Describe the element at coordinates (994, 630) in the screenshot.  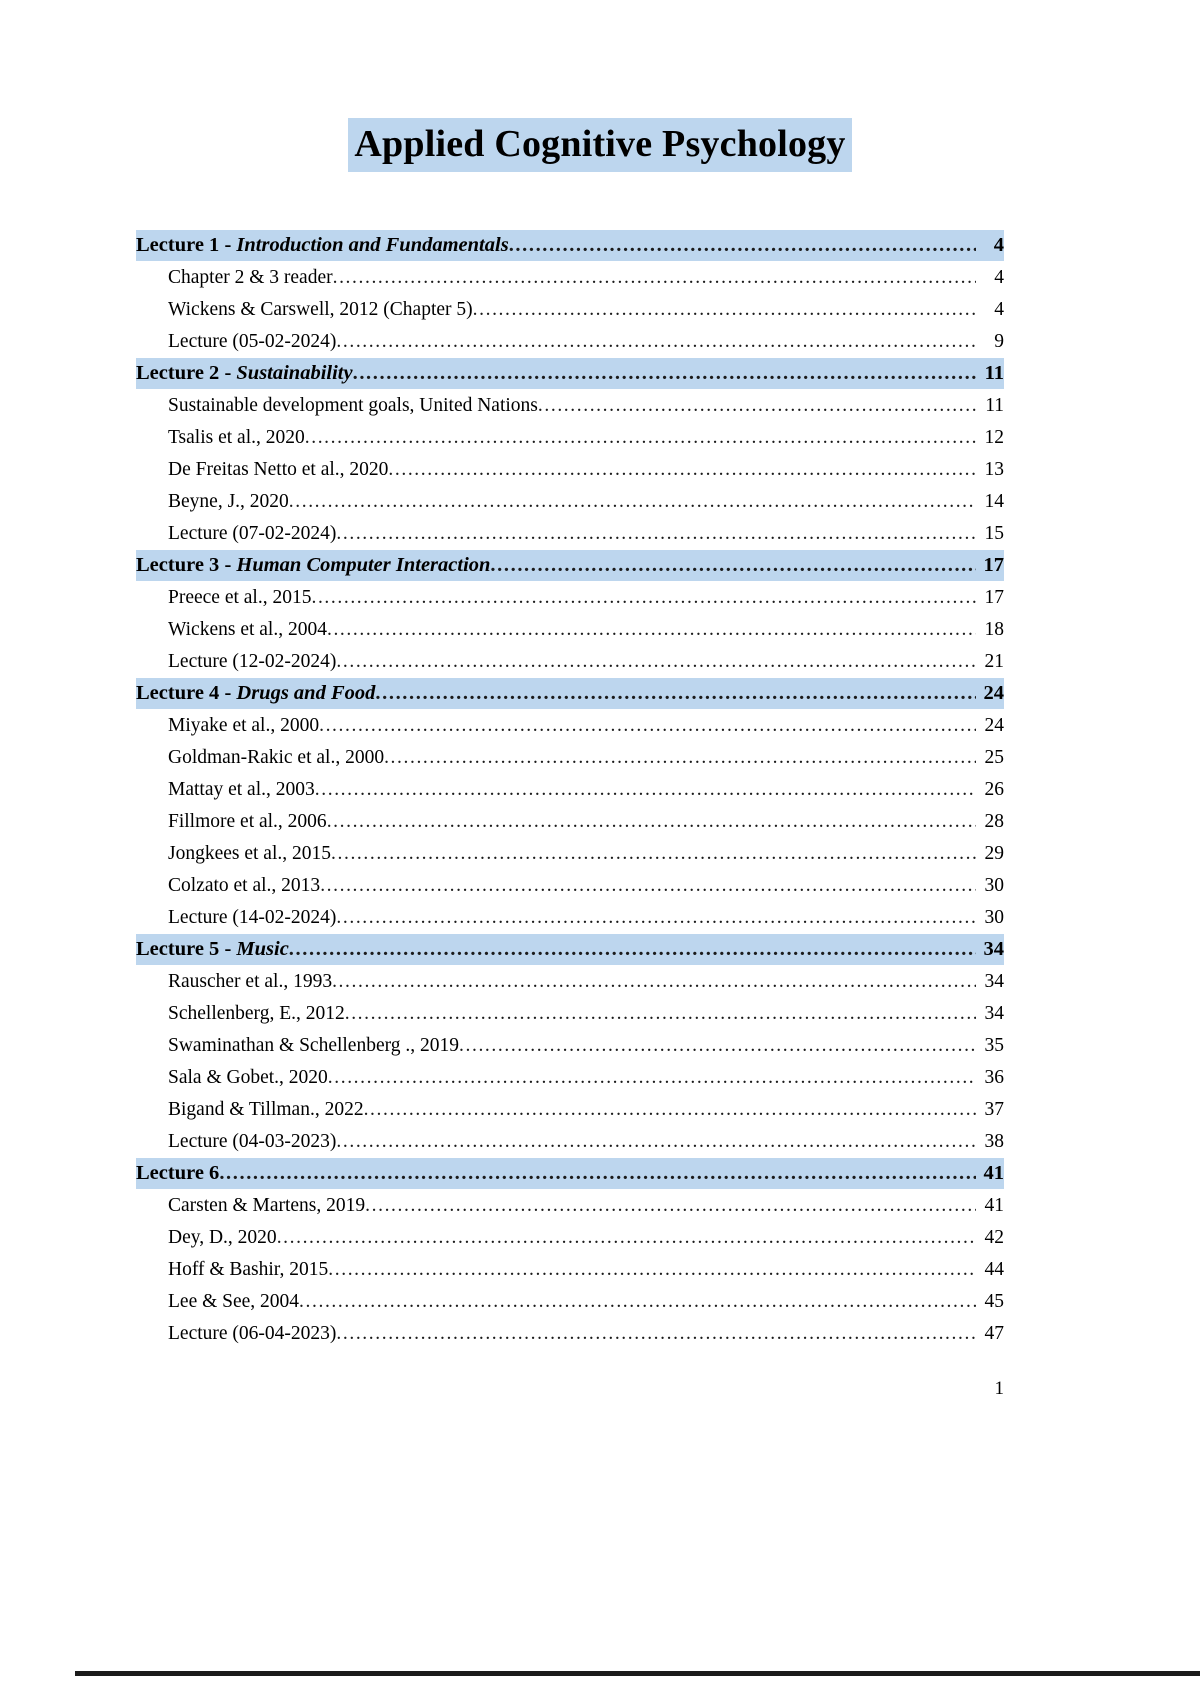
I see `toc-page-number: 18` at that location.